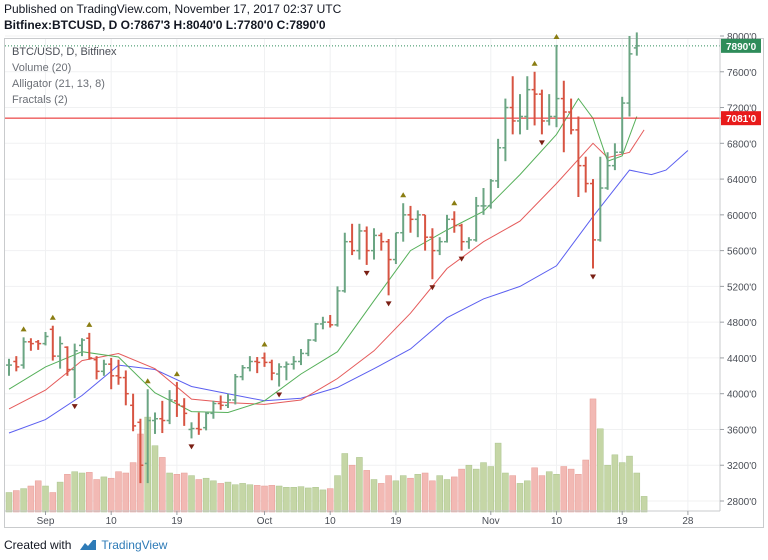  What do you see at coordinates (42, 68) in the screenshot?
I see `indicator-volume: Volume (20)` at bounding box center [42, 68].